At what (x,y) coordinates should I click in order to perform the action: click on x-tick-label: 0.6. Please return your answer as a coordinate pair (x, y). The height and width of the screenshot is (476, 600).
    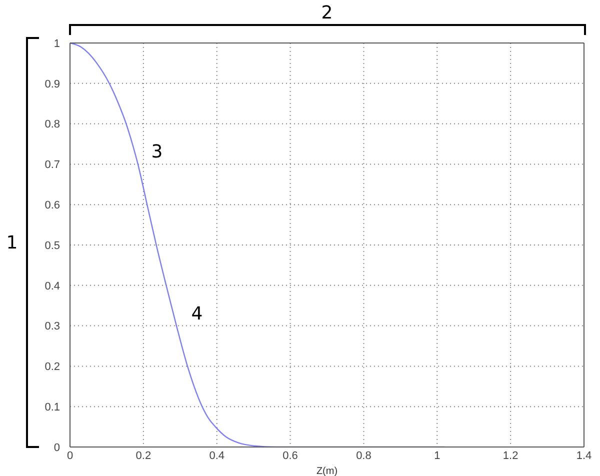
    Looking at the image, I should click on (290, 456).